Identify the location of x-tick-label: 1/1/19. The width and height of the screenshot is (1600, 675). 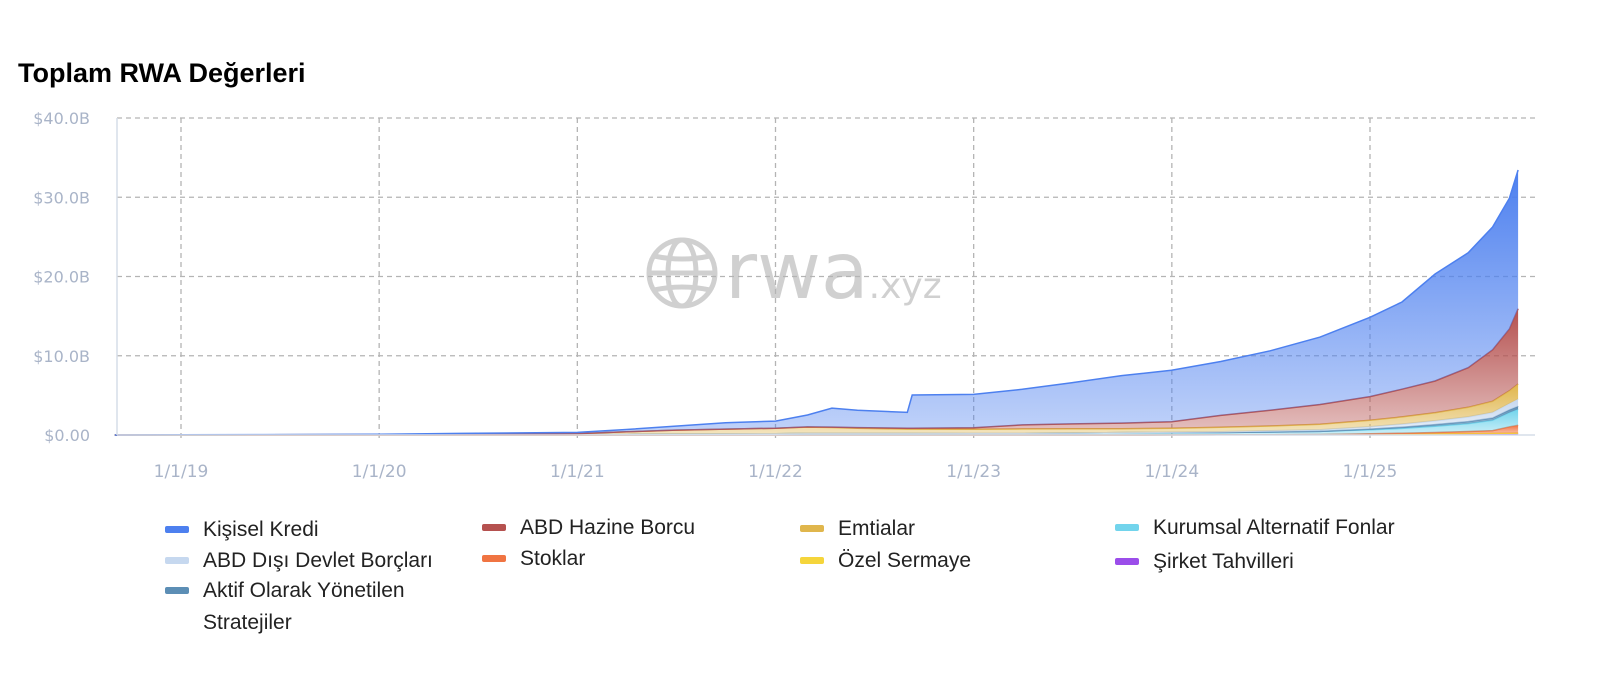
(181, 472).